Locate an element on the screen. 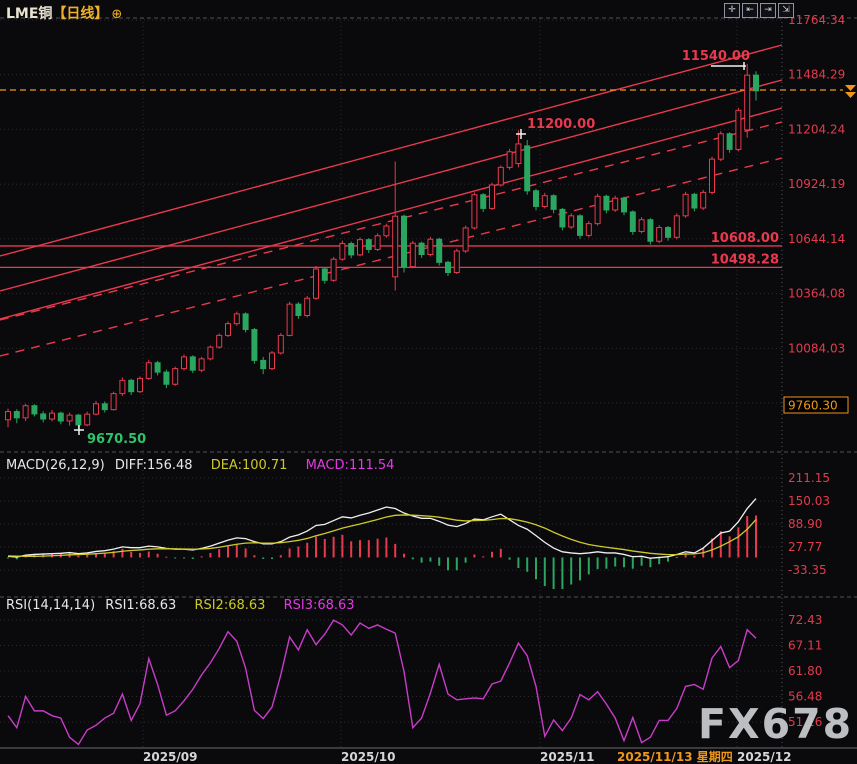 Image resolution: width=857 pixels, height=764 pixels. date-label: 2025/11 is located at coordinates (567, 757).